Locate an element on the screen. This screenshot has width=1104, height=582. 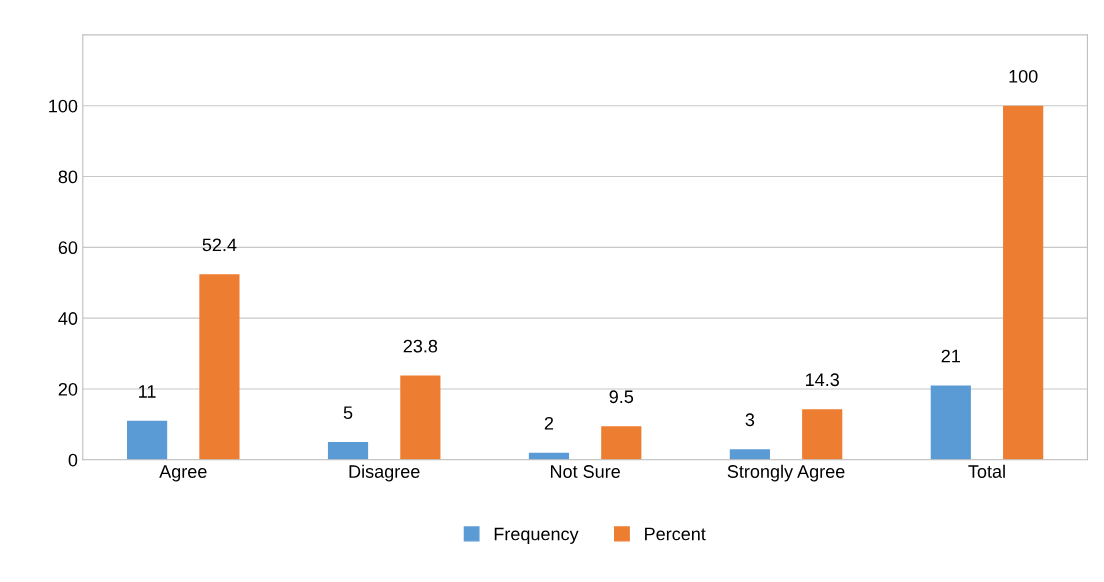
x-tick-label: Agree is located at coordinates (183, 473).